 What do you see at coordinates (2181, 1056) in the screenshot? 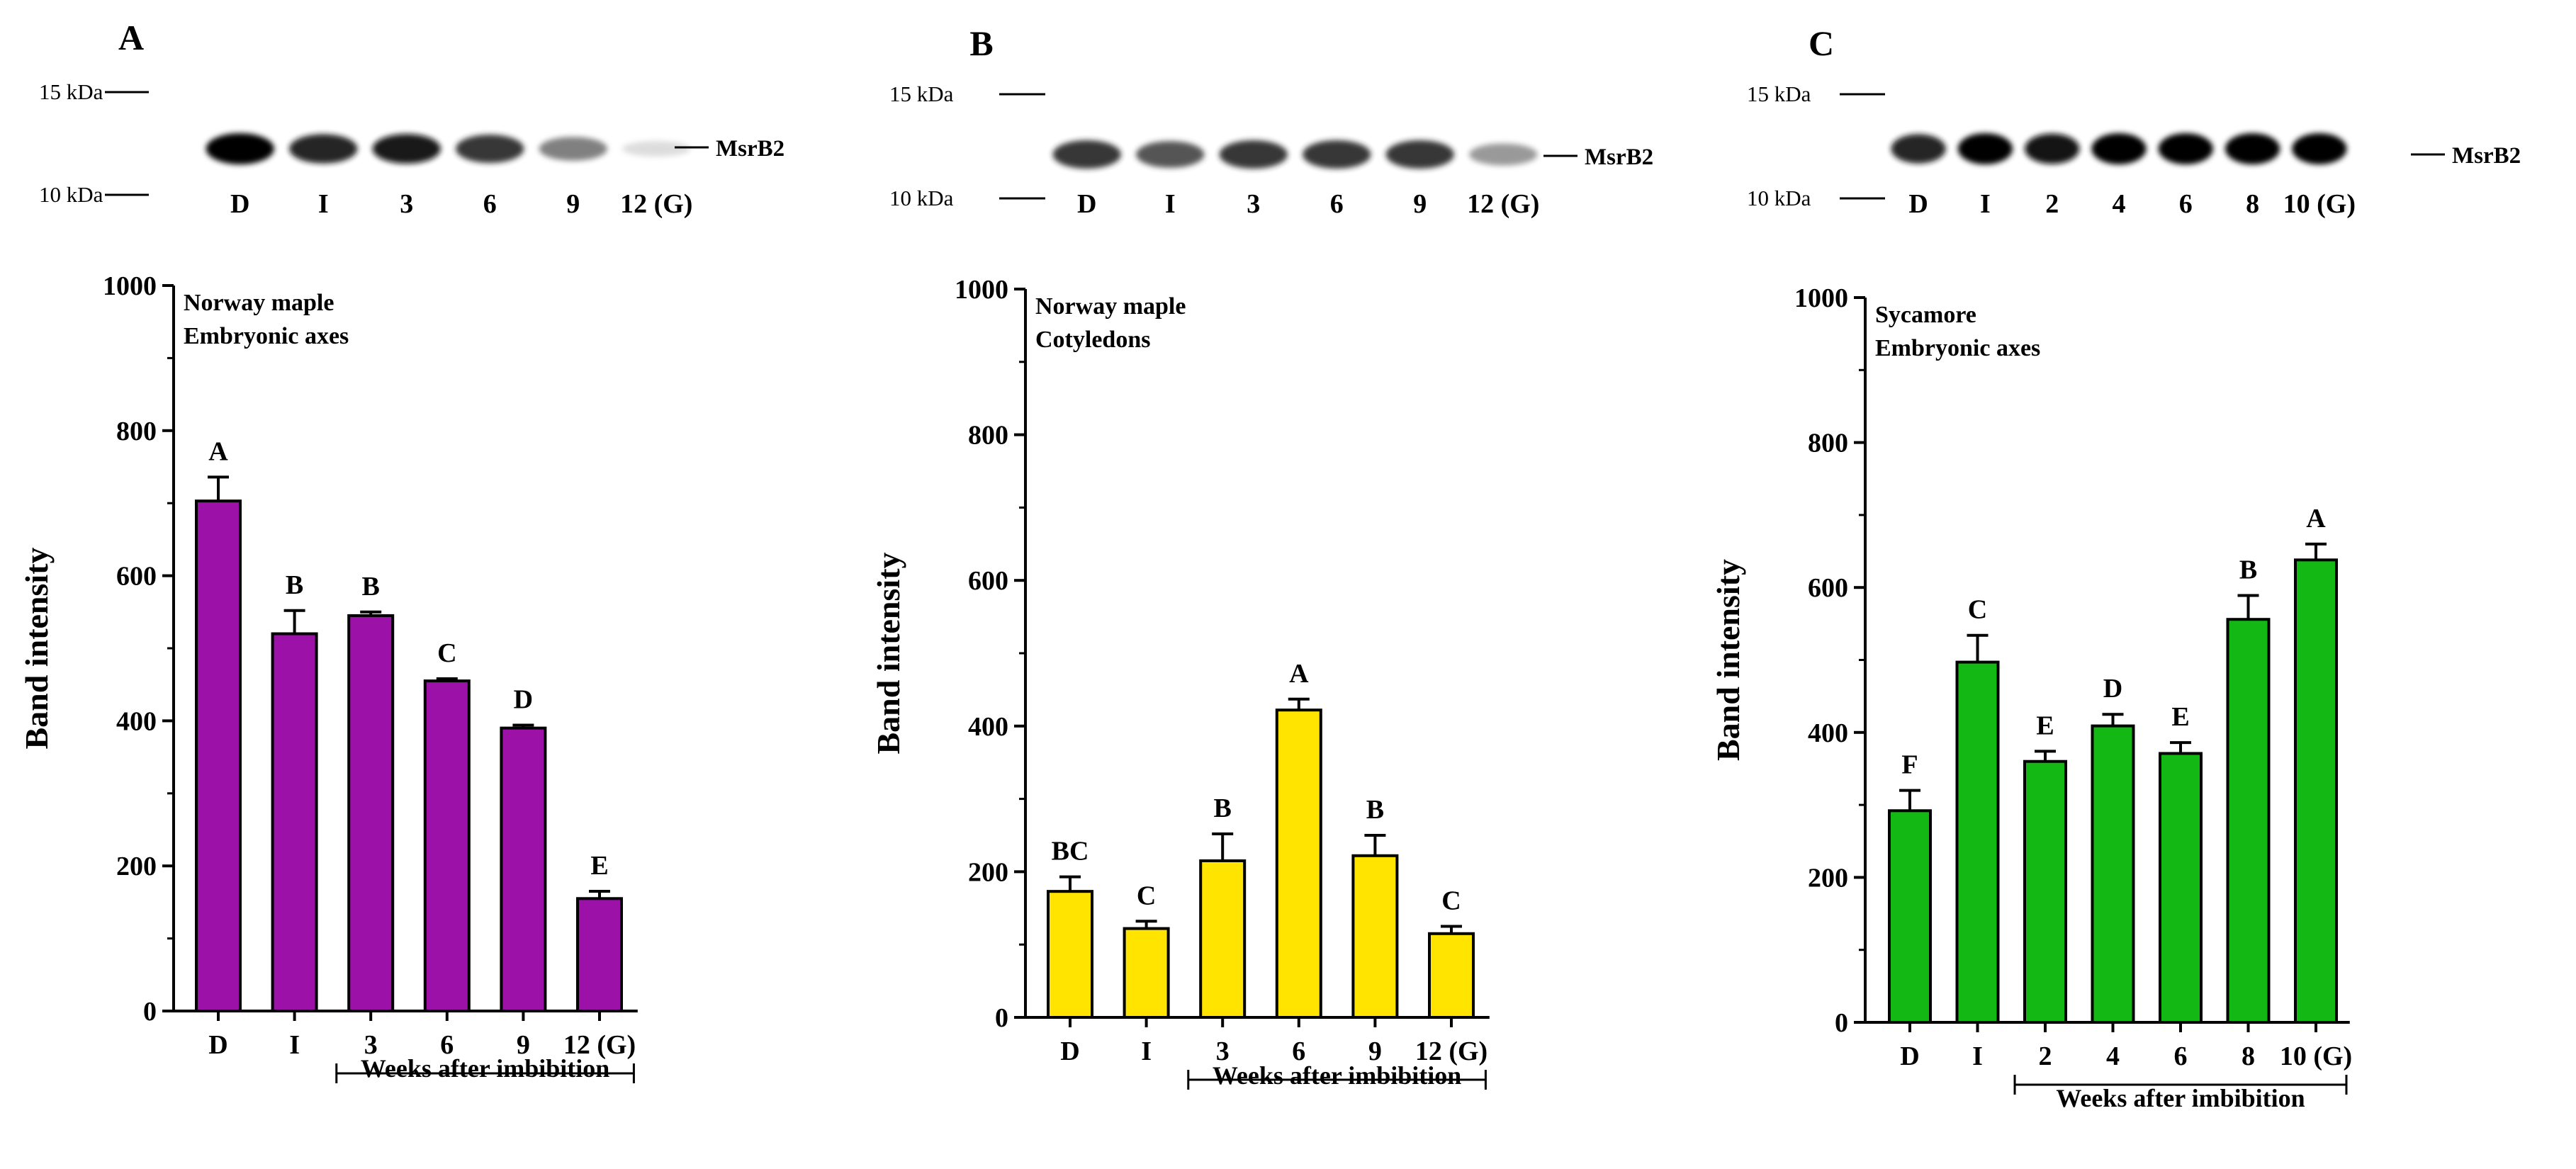
I see `x-tick-label: 6` at bounding box center [2181, 1056].